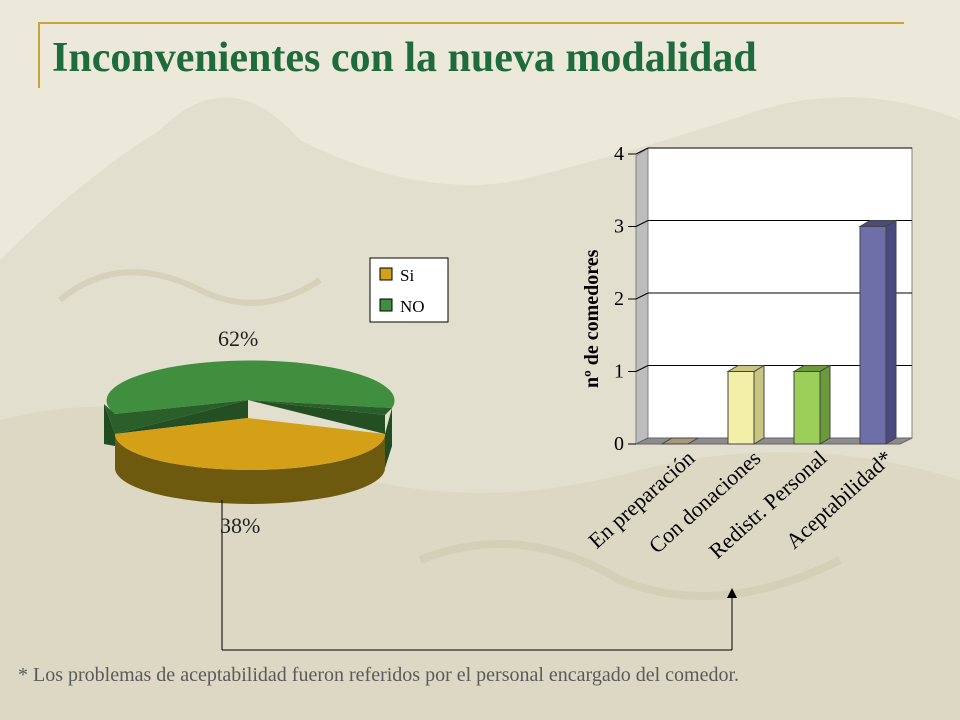  What do you see at coordinates (471, 23) in the screenshot?
I see `title-accent-line` at bounding box center [471, 23].